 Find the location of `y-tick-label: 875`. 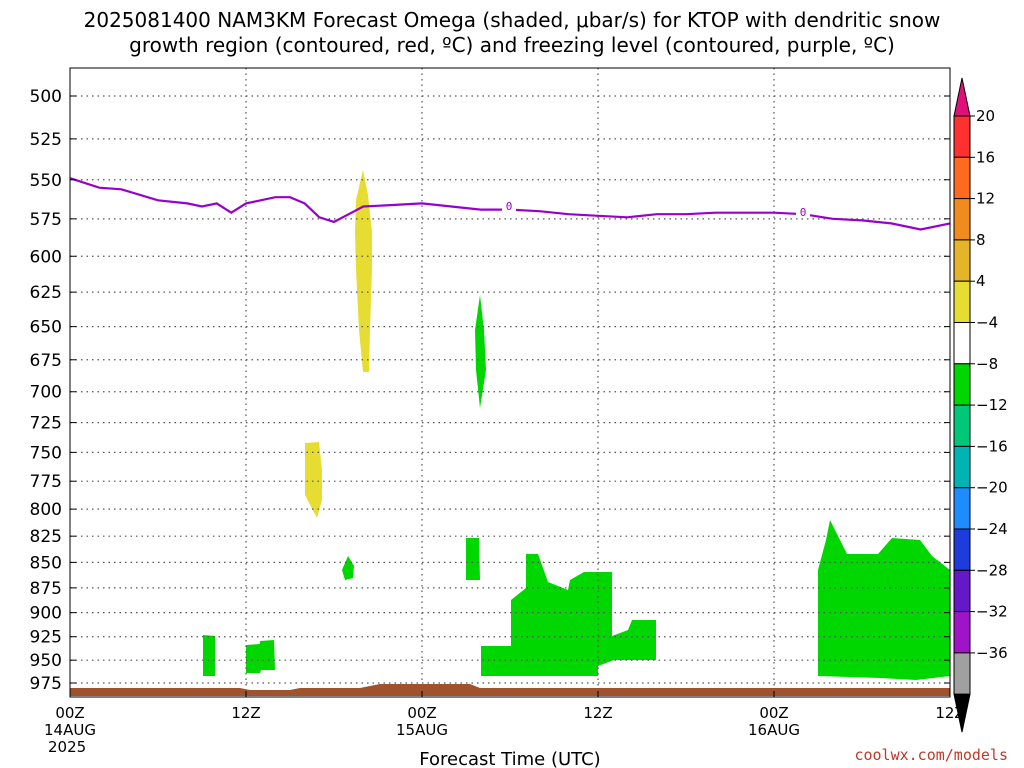

y-tick-label: 875 is located at coordinates (46, 589).